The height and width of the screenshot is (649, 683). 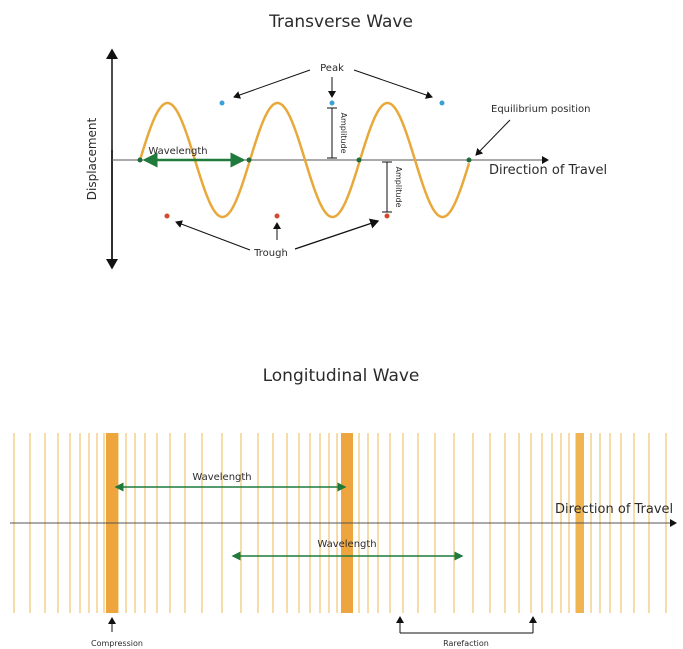 I want to click on displacement-label: Displacement, so click(x=92, y=158).